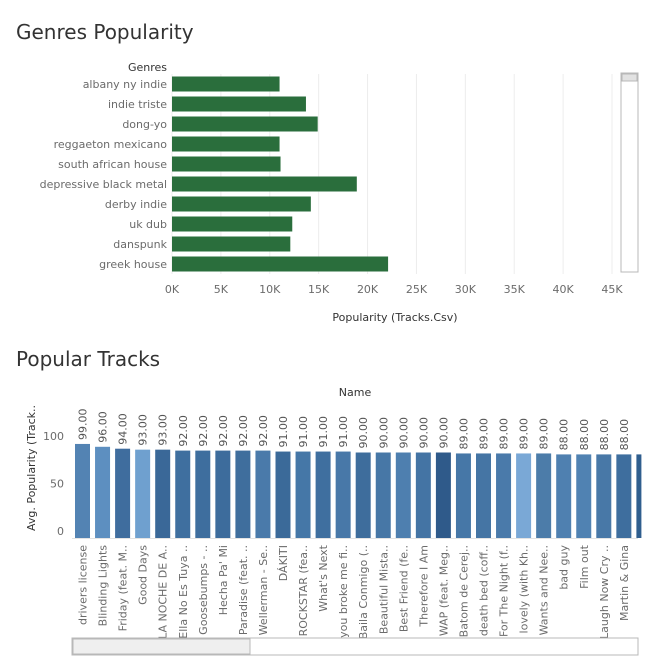 The width and height of the screenshot is (649, 666). Describe the element at coordinates (524, 589) in the screenshot. I see `track-name-label: lovely (with Kh..` at that location.